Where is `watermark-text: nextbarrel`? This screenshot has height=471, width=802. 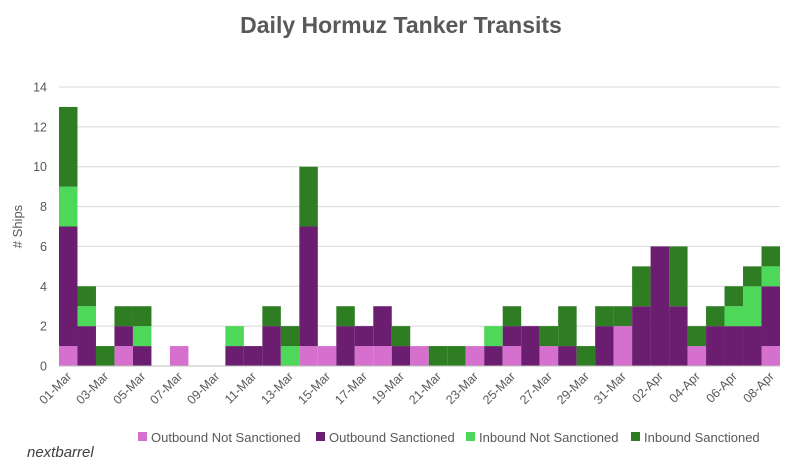 watermark-text: nextbarrel is located at coordinates (60, 452).